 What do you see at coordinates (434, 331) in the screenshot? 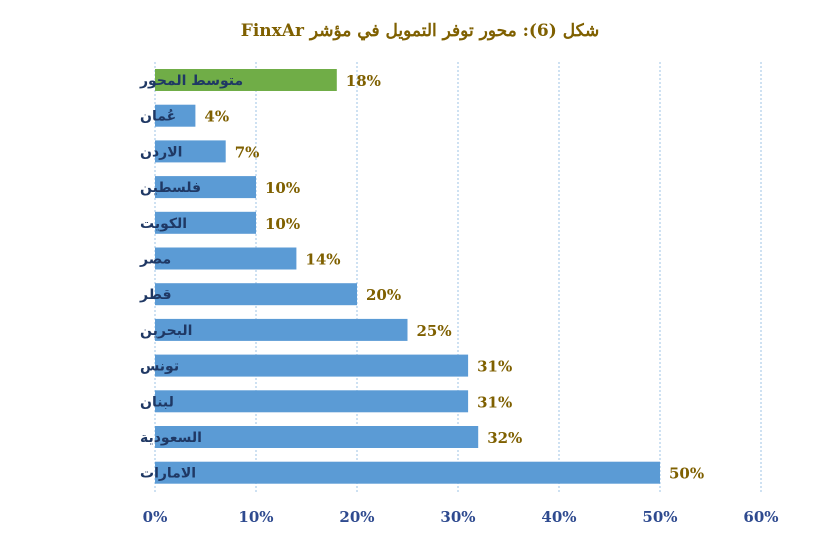
I see `data-label: 25%` at bounding box center [434, 331].